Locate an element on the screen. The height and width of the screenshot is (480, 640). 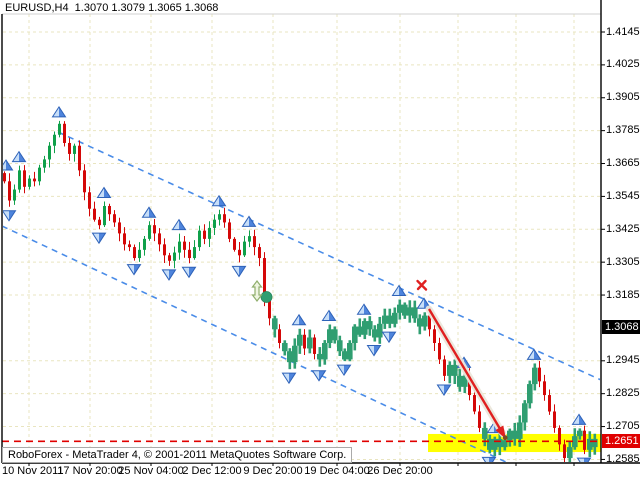
time-tick-label: 10 Nov 2011 is located at coordinates (33, 471).